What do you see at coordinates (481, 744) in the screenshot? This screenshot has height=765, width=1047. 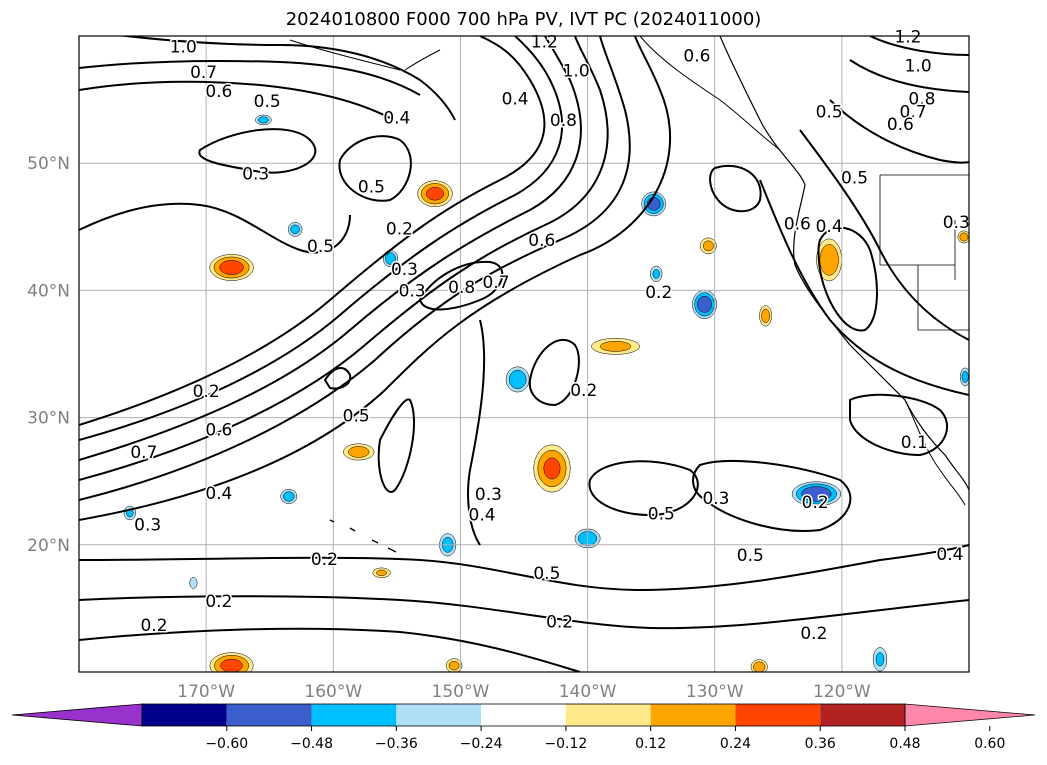 I see `colorbar-tick-label: −0.24` at bounding box center [481, 744].